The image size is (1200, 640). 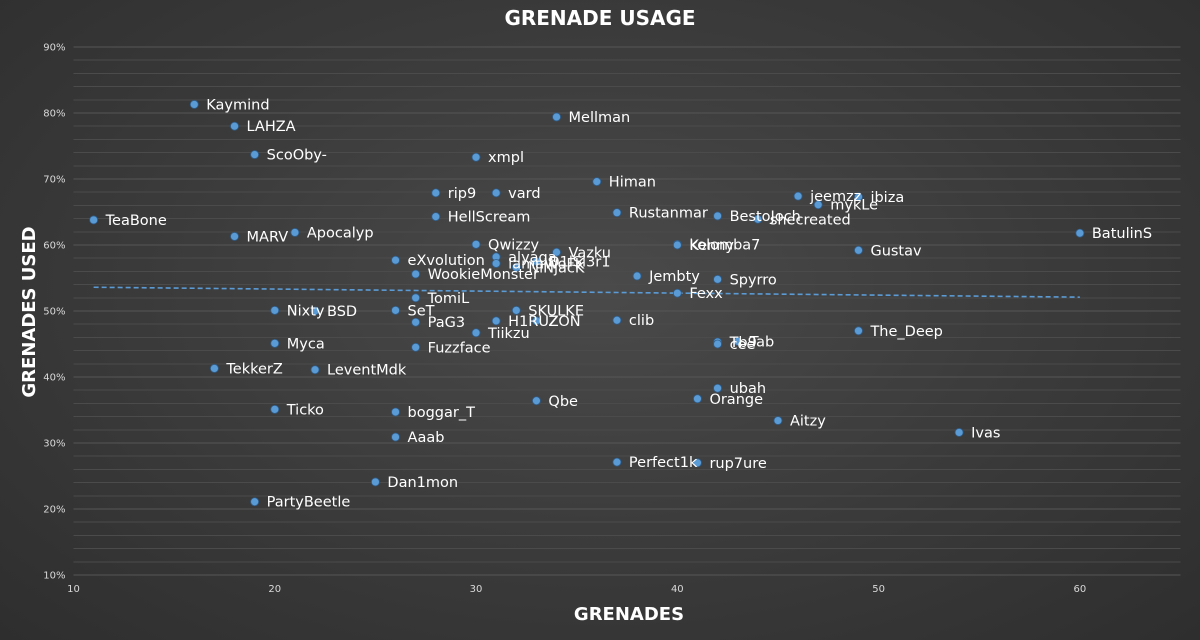 I want to click on y-axis-ticks: 10% 20% 30% 40% 50% 60% 70% 80% 90%, so click(x=54, y=312).